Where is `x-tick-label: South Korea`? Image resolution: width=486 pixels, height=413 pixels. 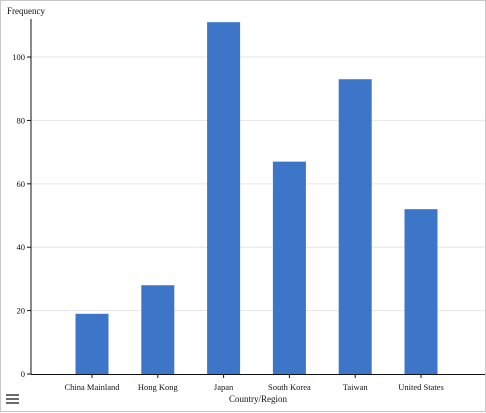
x-tick-label: South Korea is located at coordinates (289, 387).